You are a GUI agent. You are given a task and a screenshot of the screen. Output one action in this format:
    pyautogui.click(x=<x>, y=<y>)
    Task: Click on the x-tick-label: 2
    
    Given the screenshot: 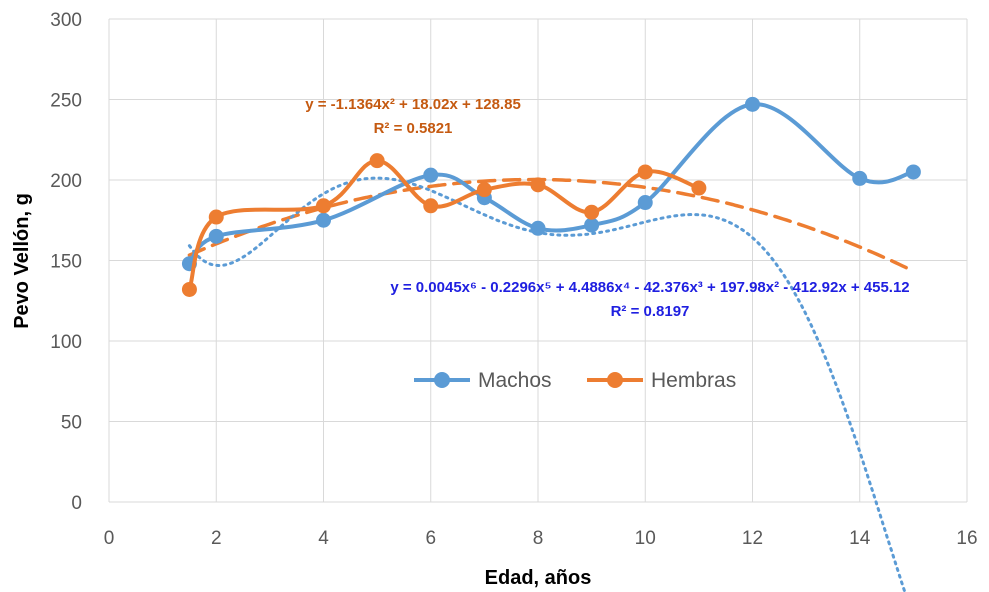 What is the action you would take?
    pyautogui.click(x=216, y=538)
    